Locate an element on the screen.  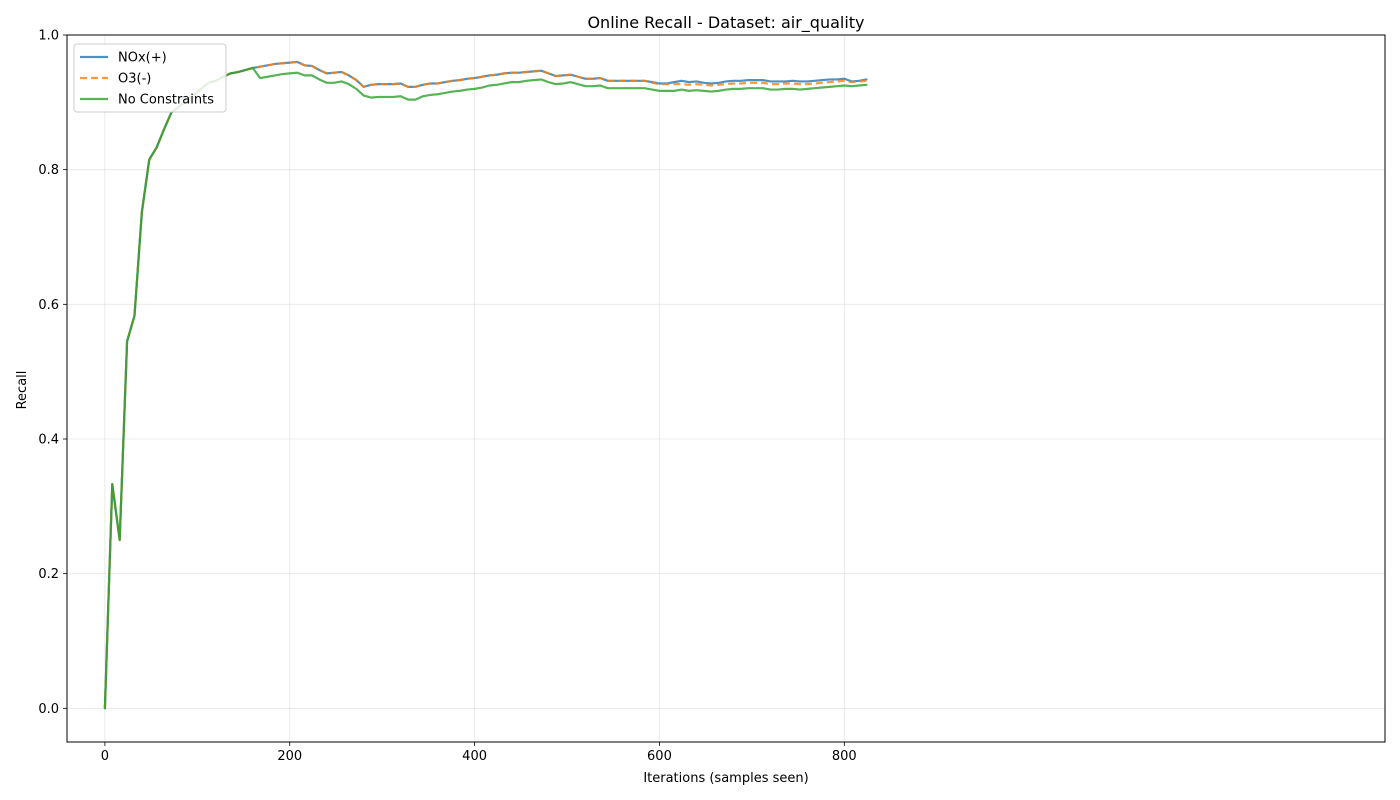
y-axis-title: Recall is located at coordinates (22, 390).